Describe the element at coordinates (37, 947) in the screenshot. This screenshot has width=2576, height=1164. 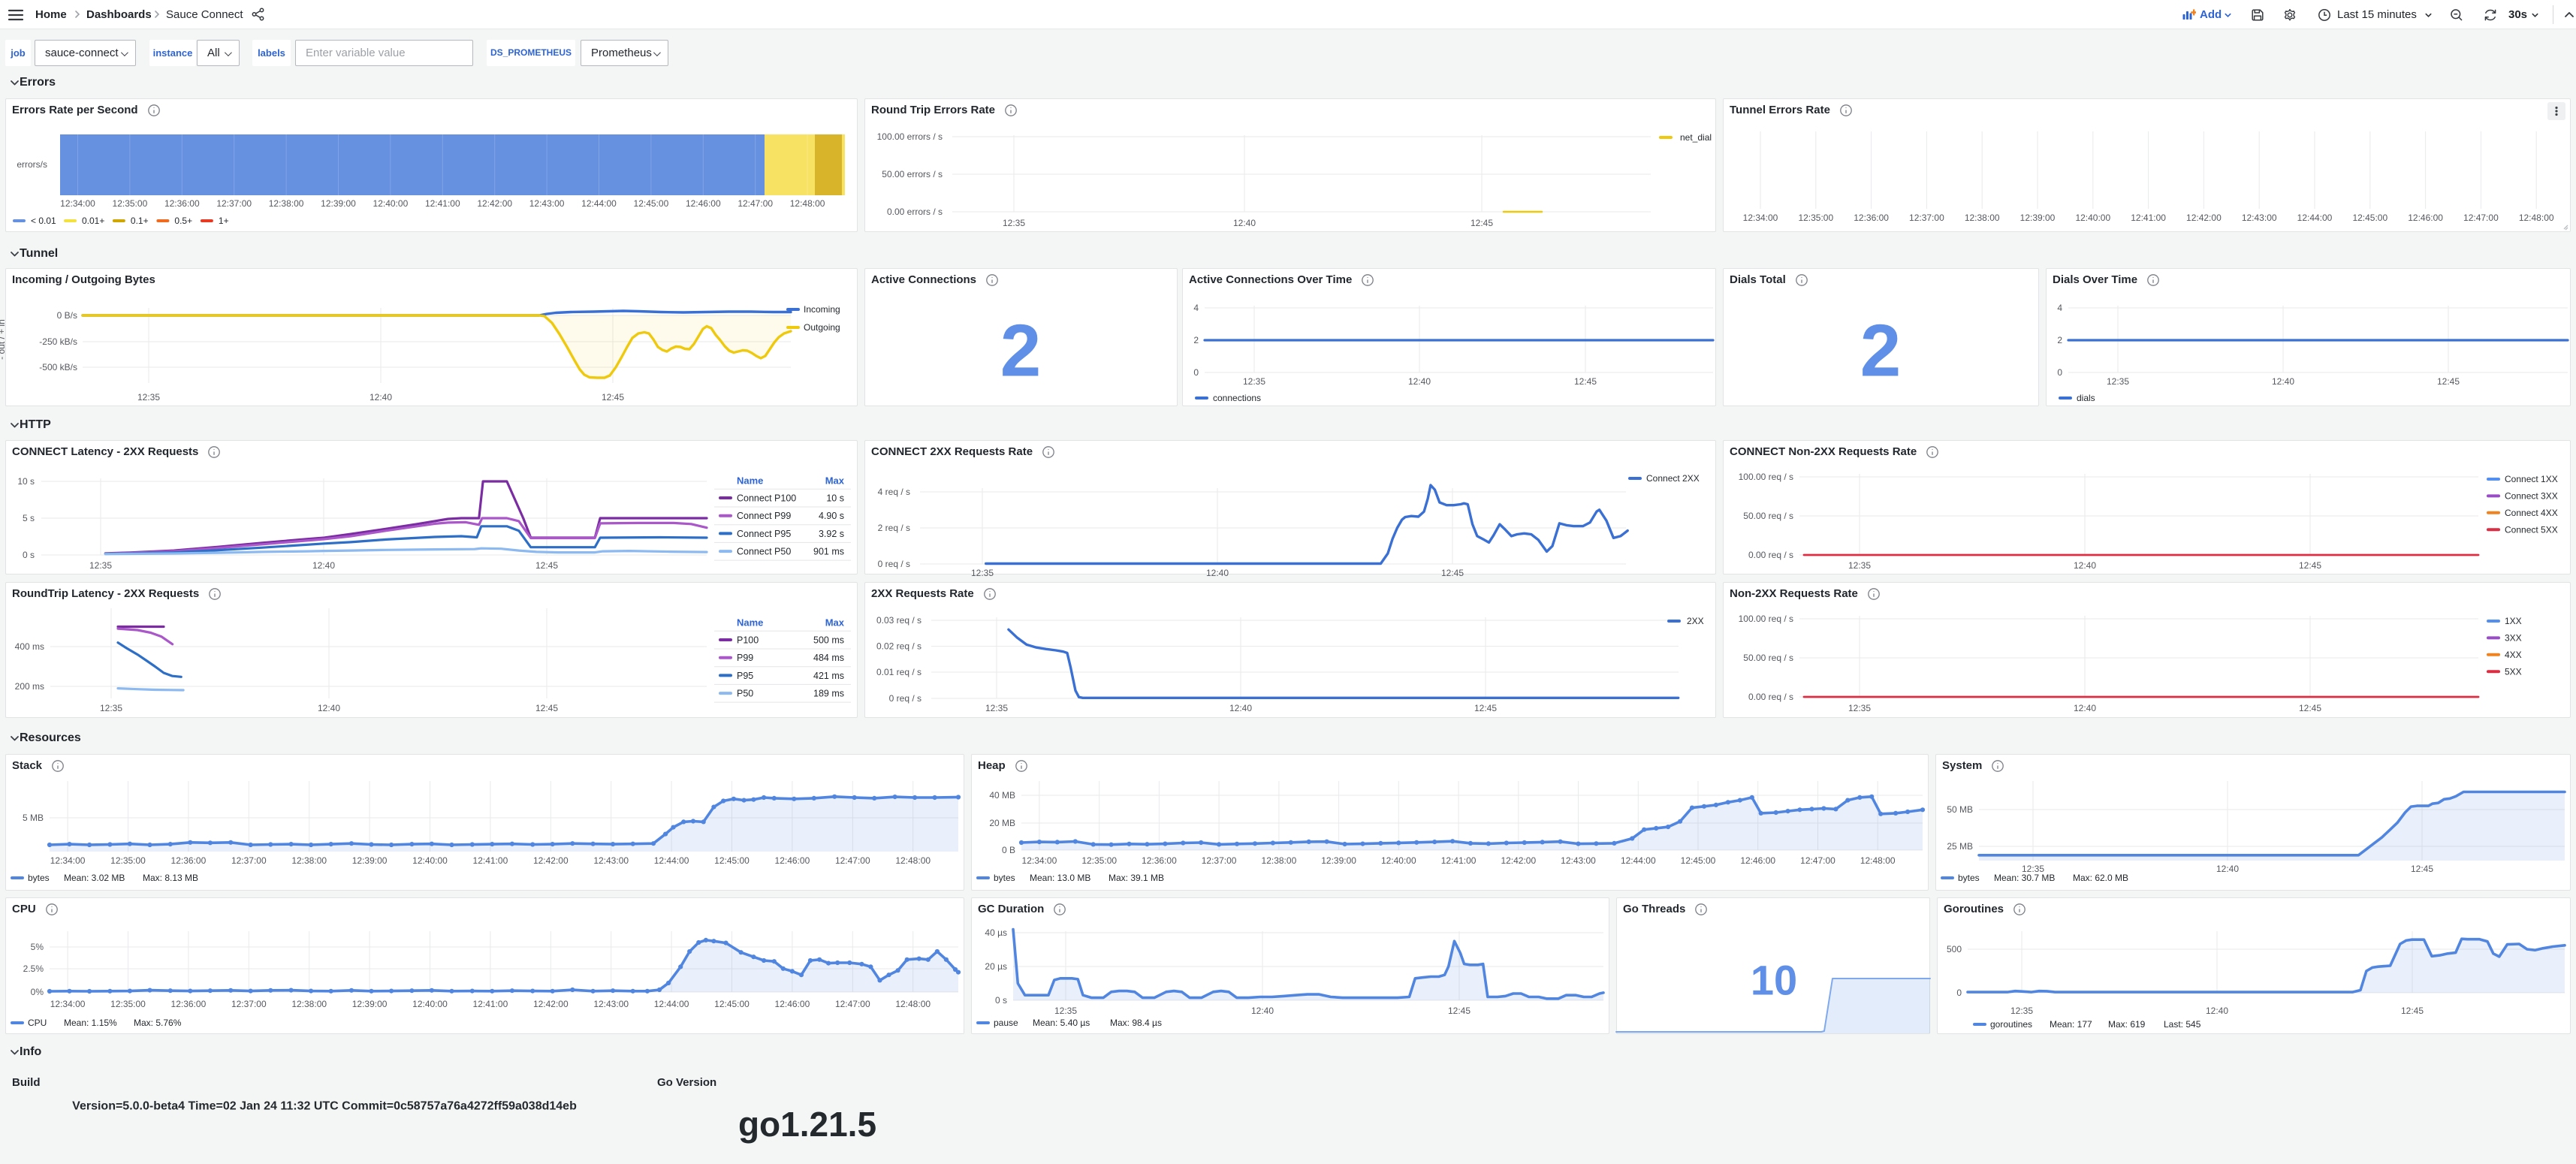
I see `svg-text: 5%` at that location.